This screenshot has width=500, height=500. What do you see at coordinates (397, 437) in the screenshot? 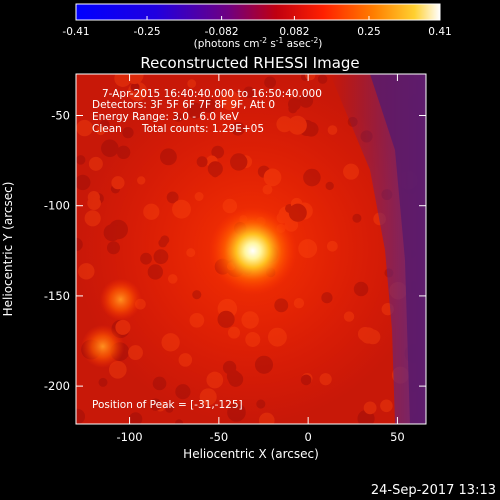
I see `x-tick-label: 50` at bounding box center [397, 437].